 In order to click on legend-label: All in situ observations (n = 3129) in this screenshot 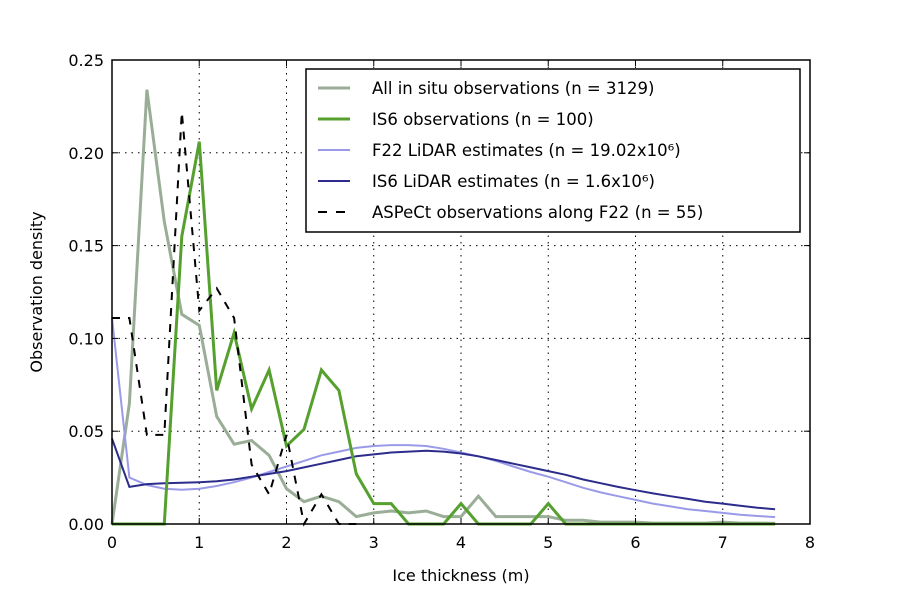, I will do `click(513, 88)`.